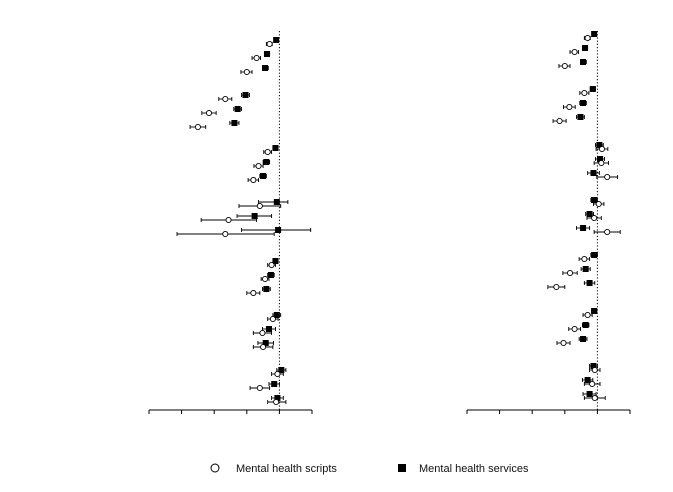 The width and height of the screenshot is (673, 492). I want to click on legend-scripts-label: Mental health scripts, so click(286, 469).